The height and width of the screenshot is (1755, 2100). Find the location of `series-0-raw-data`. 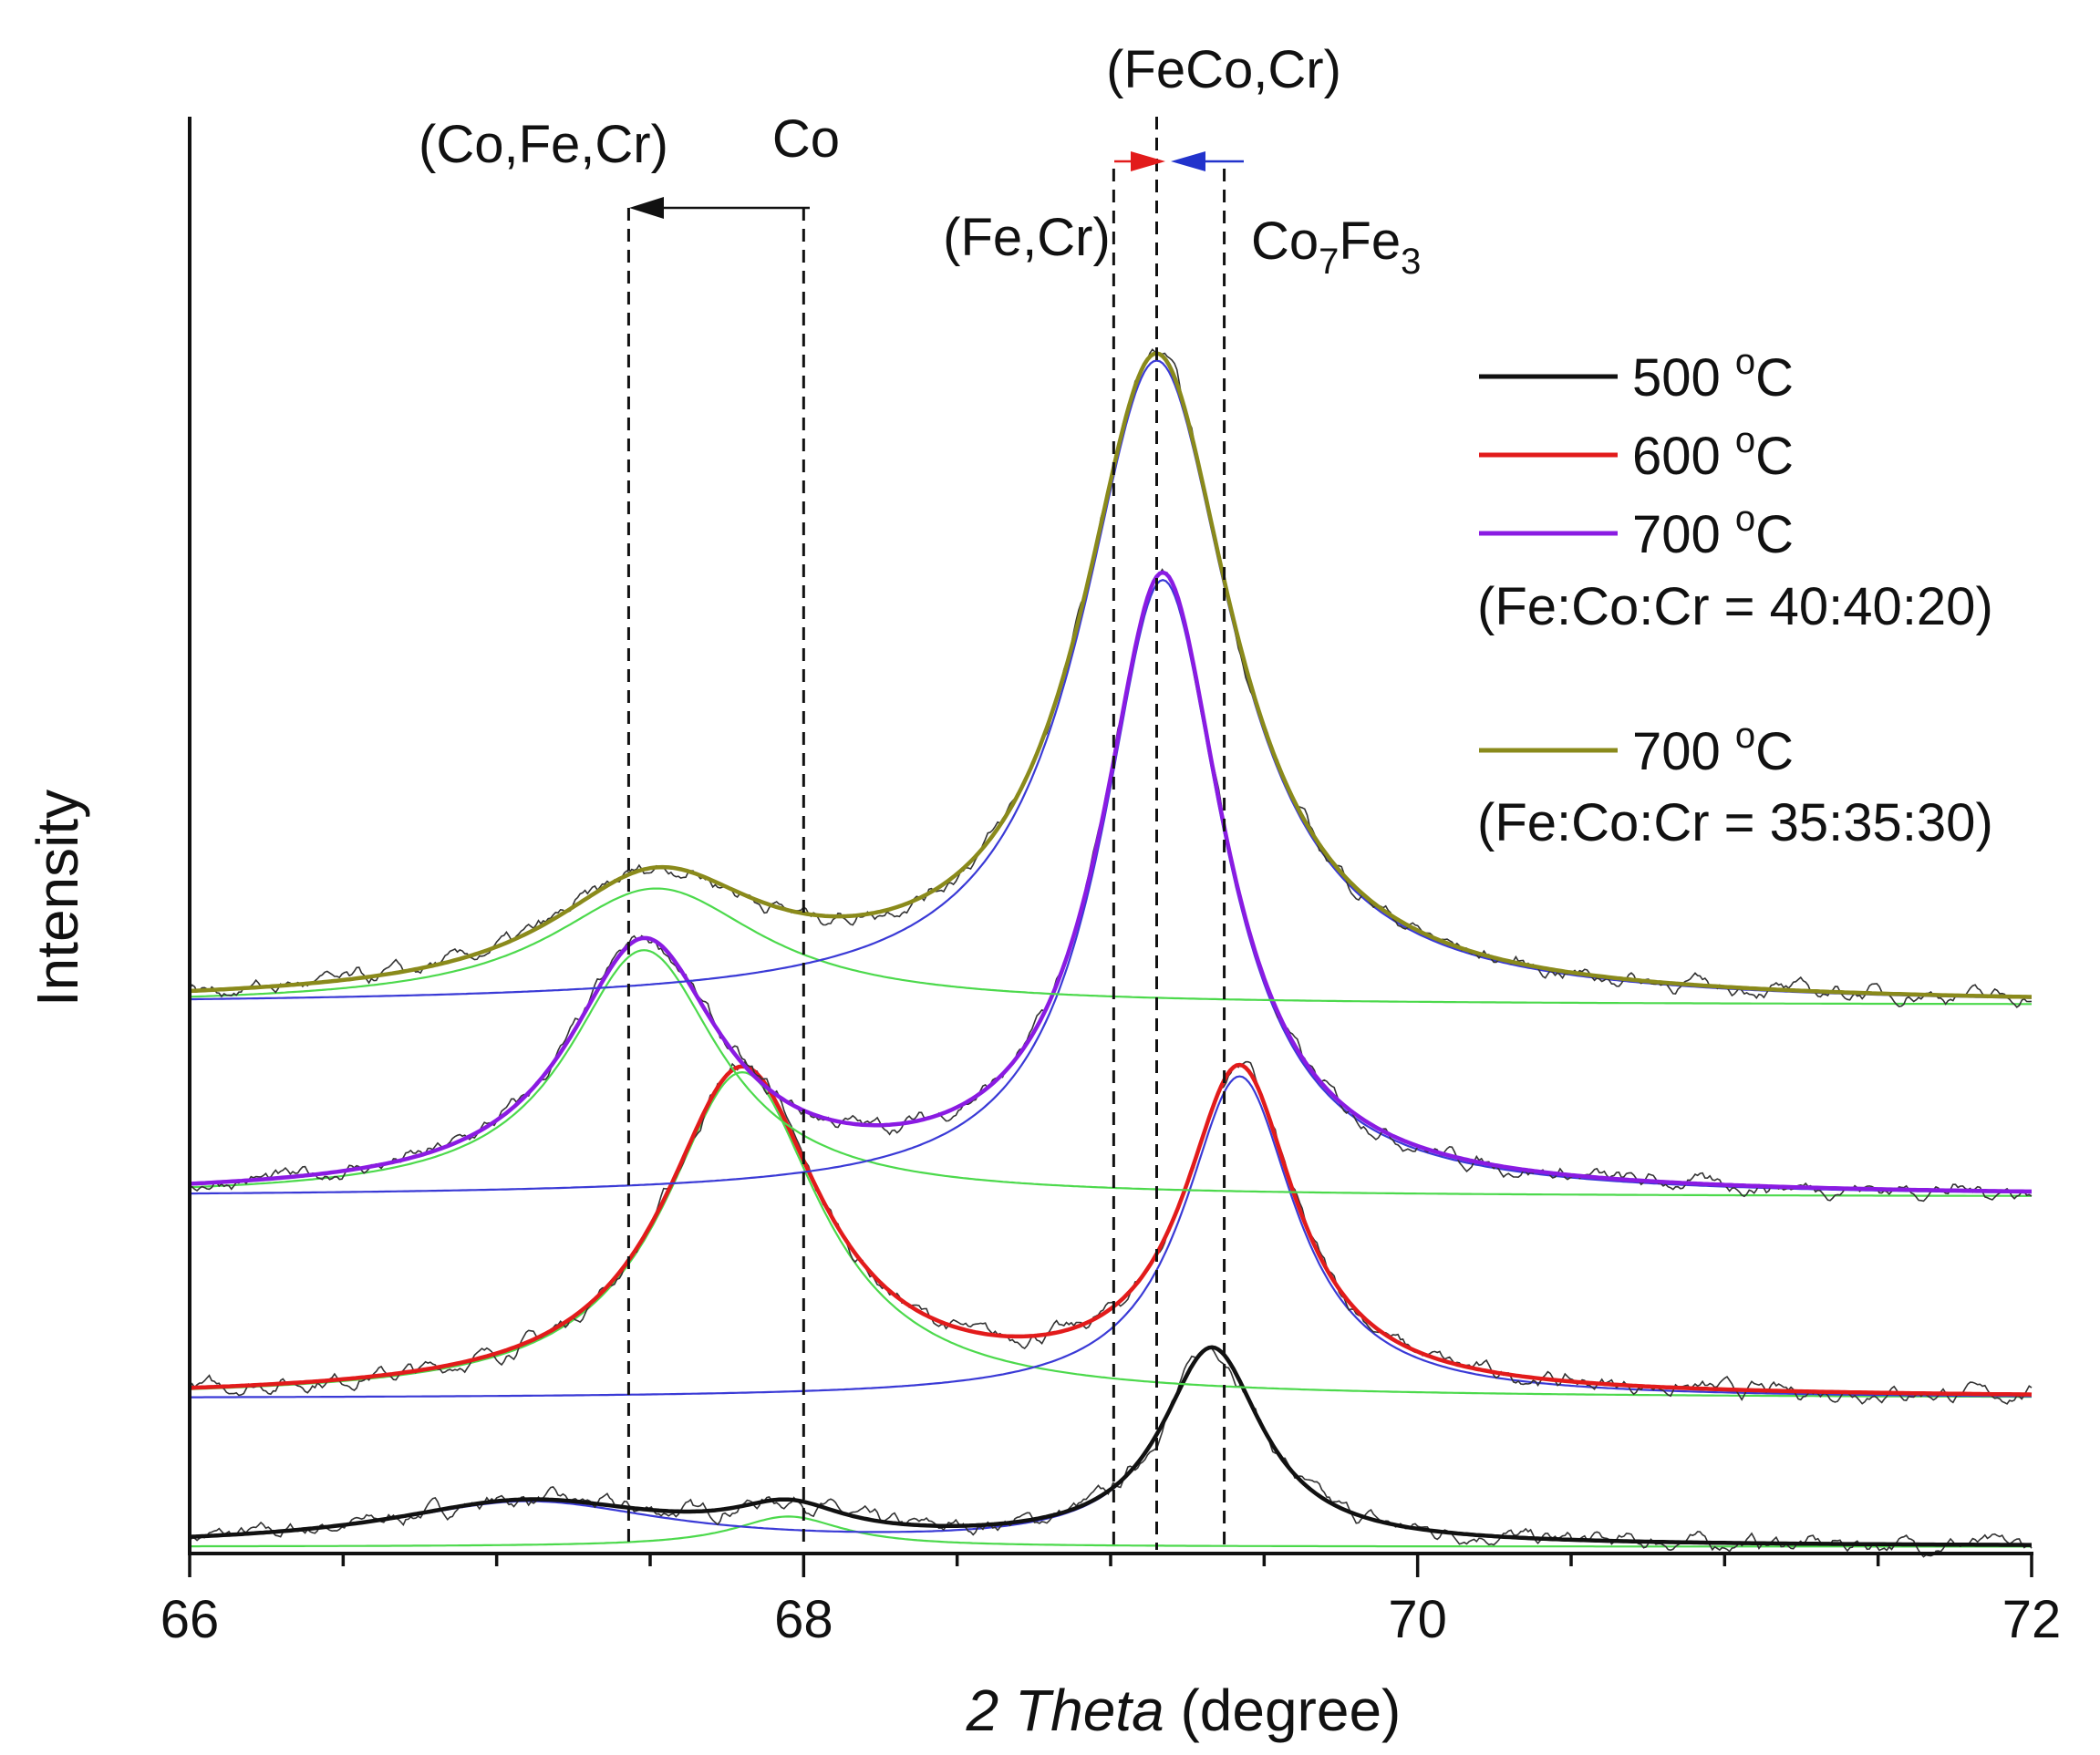

series-0-raw-data is located at coordinates (1111, 1452).